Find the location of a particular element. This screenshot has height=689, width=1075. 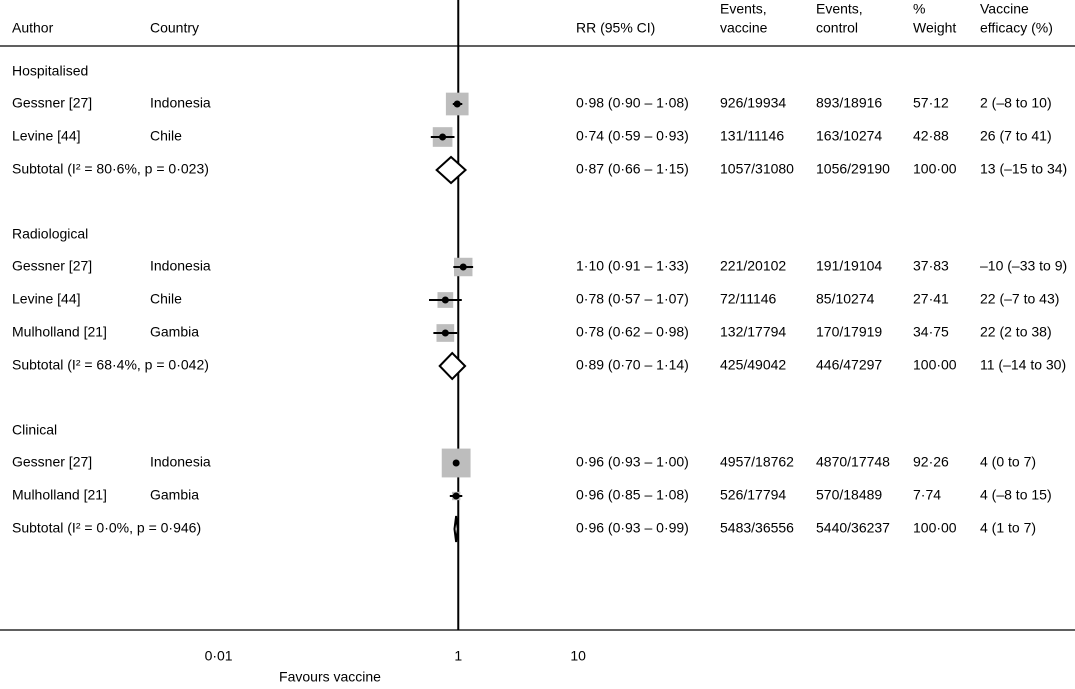

weight-text: 37·83 is located at coordinates (931, 266).